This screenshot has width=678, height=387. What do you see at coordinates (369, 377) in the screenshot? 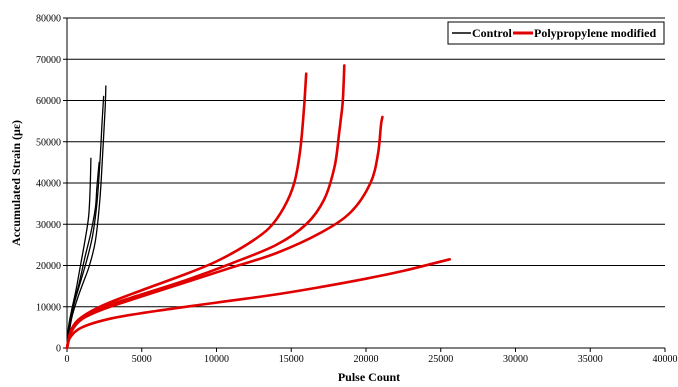
I see `x-axis-title: Pulse Count` at bounding box center [369, 377].